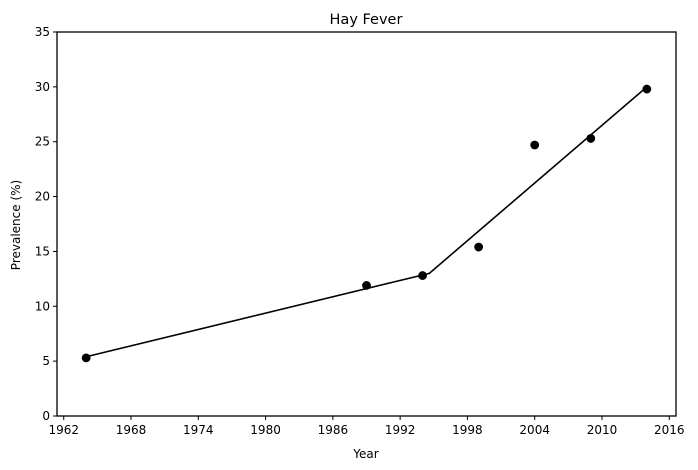 Image resolution: width=698 pixels, height=470 pixels. Describe the element at coordinates (42, 142) in the screenshot. I see `y-tick-label: 25` at that location.